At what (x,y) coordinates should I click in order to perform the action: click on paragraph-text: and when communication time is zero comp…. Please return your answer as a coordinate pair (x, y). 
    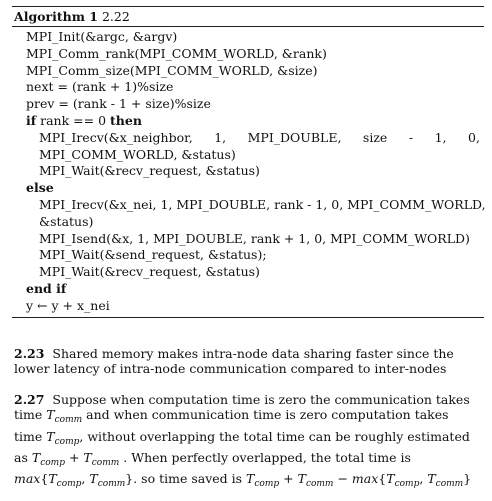
    Looking at the image, I should click on (231, 425).